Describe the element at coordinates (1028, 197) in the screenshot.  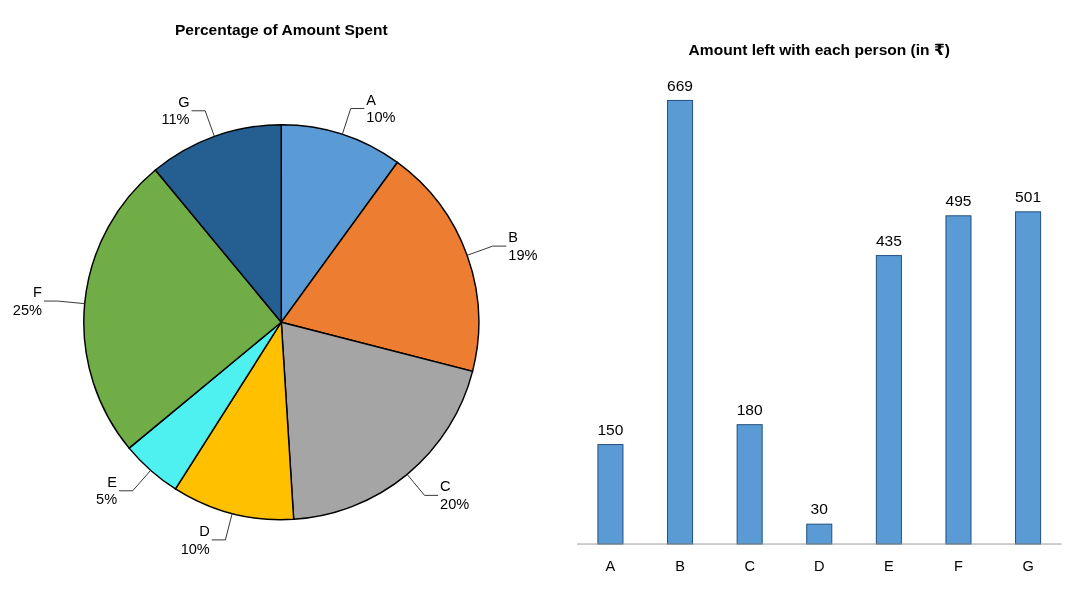
I see `data-label: 501` at that location.